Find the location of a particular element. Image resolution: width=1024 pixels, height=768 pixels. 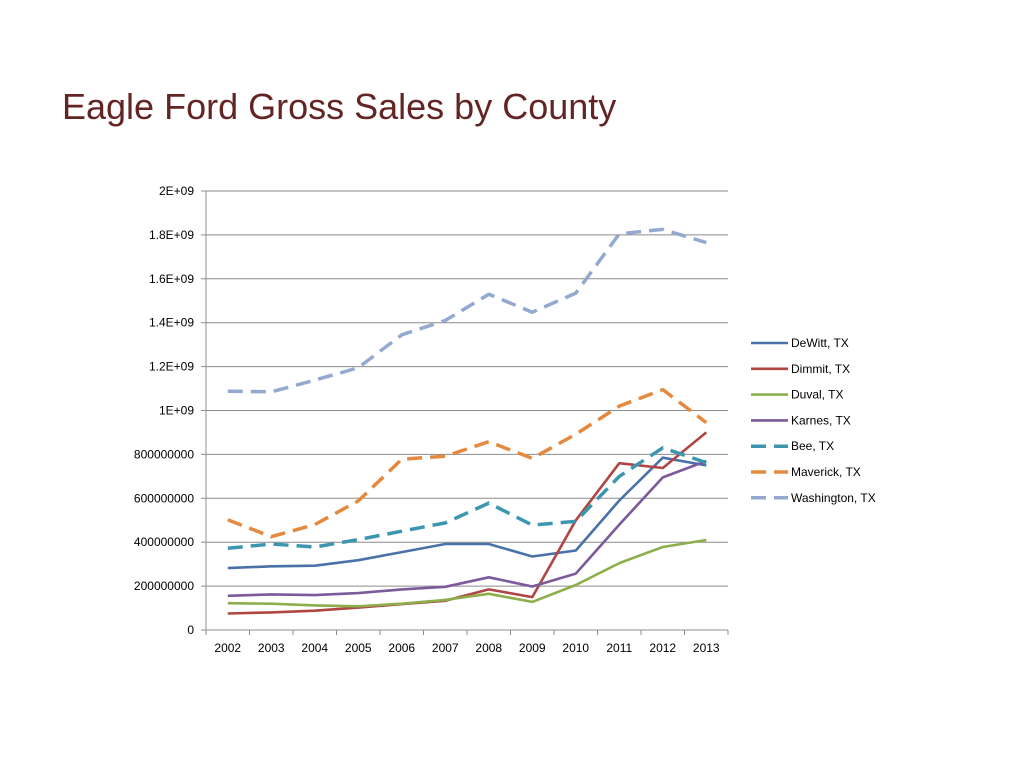

x-tick-label: 2006 is located at coordinates (401, 648).